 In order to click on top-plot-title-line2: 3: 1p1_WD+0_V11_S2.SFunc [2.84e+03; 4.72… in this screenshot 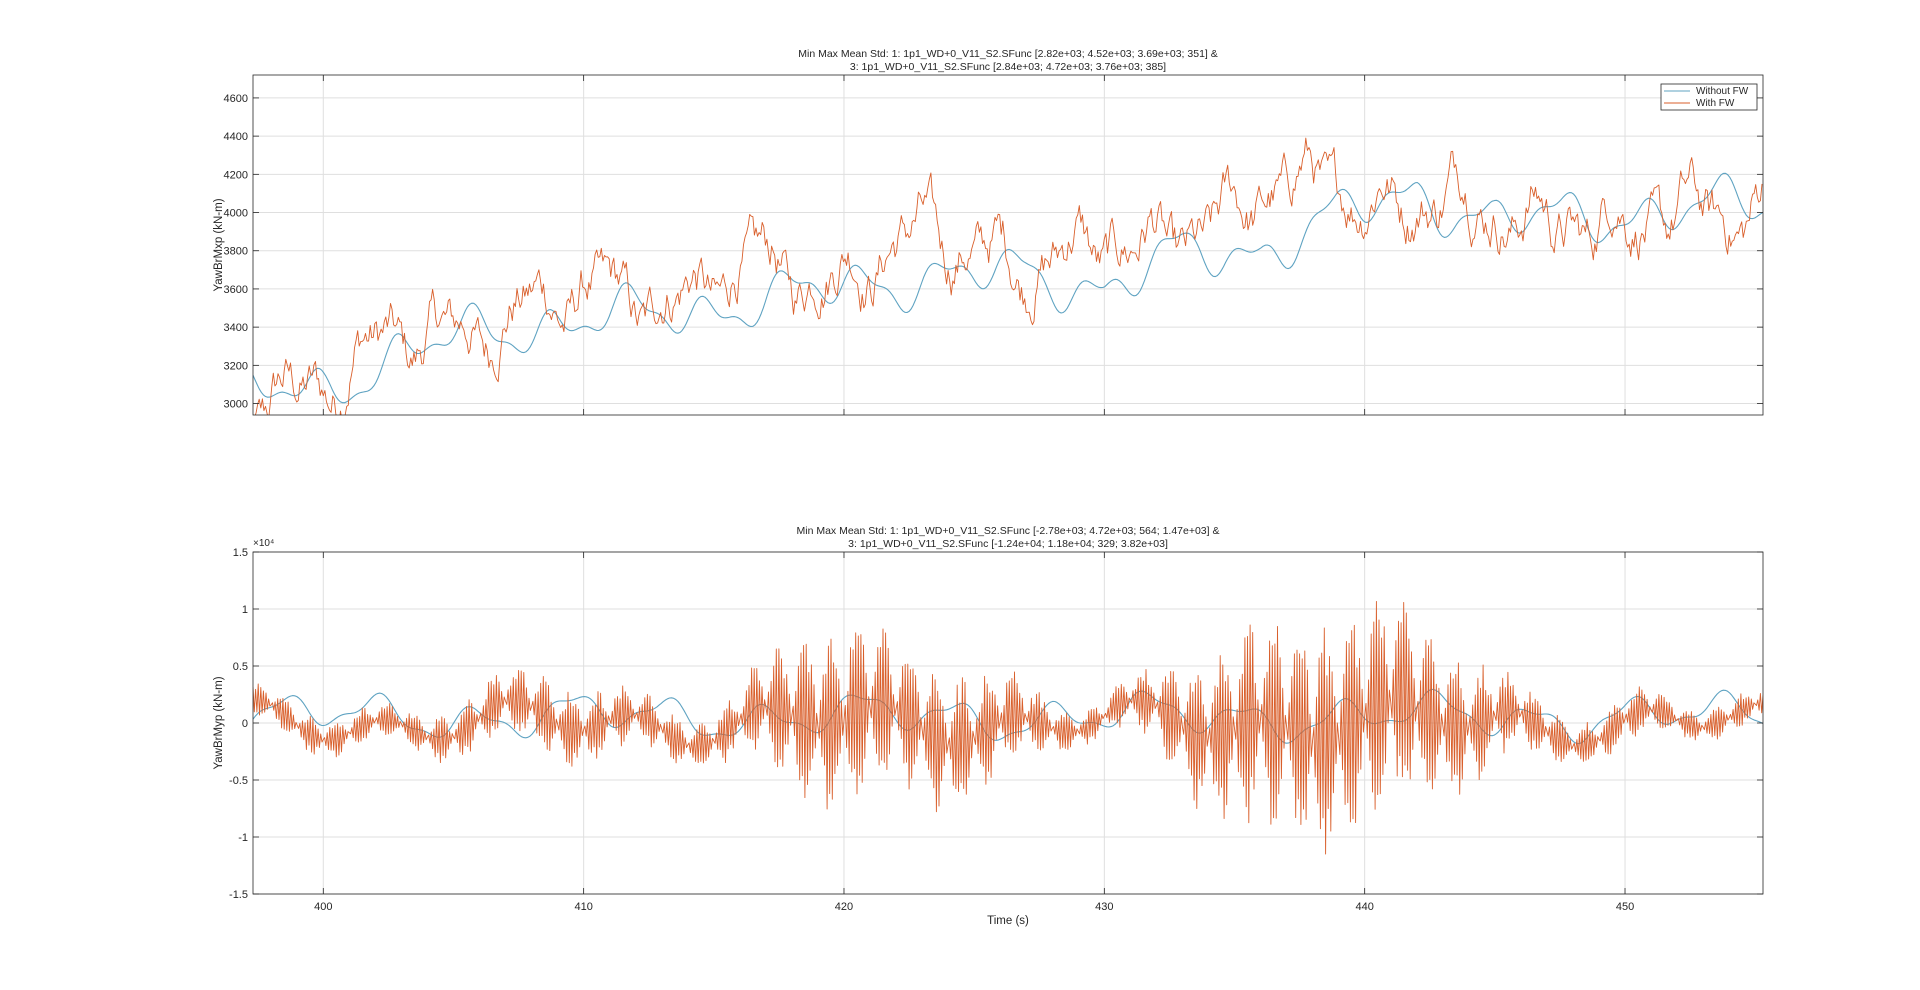, I will do `click(1008, 67)`.